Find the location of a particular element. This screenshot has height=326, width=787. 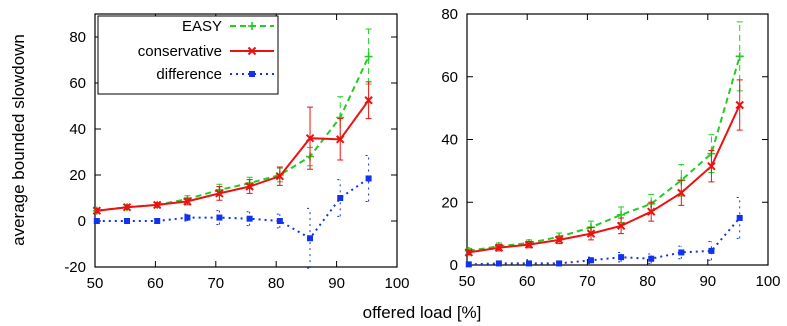

y-axis-label: average bounded slowdown is located at coordinates (18, 140).